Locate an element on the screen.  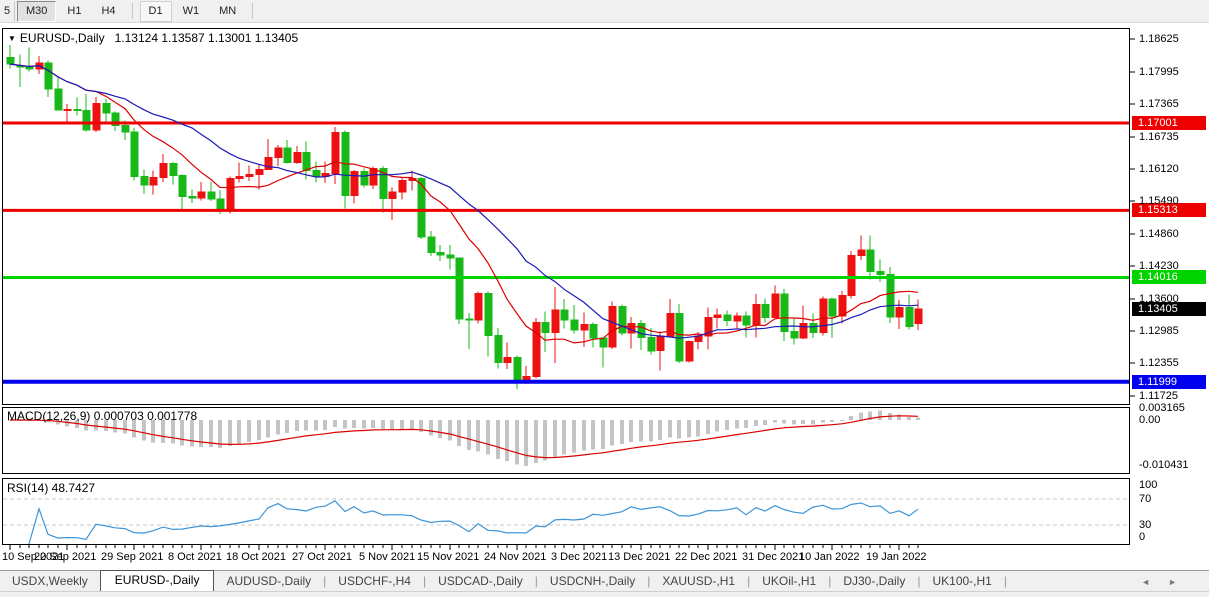
price-level-badge: 1.15313 is located at coordinates (1169, 210).